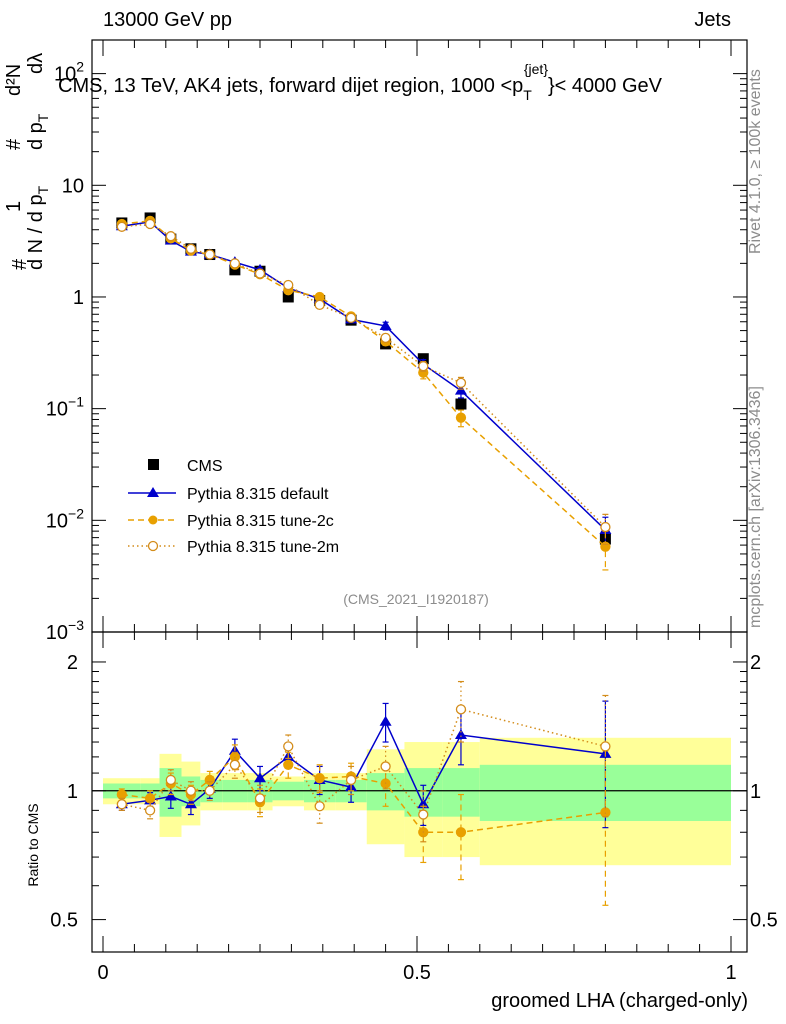 This screenshot has height=1024, width=786. Describe the element at coordinates (27, 161) in the screenshot. I see `y-axis-label: # 1 d N / d pT # d²N d pT dλ` at that location.